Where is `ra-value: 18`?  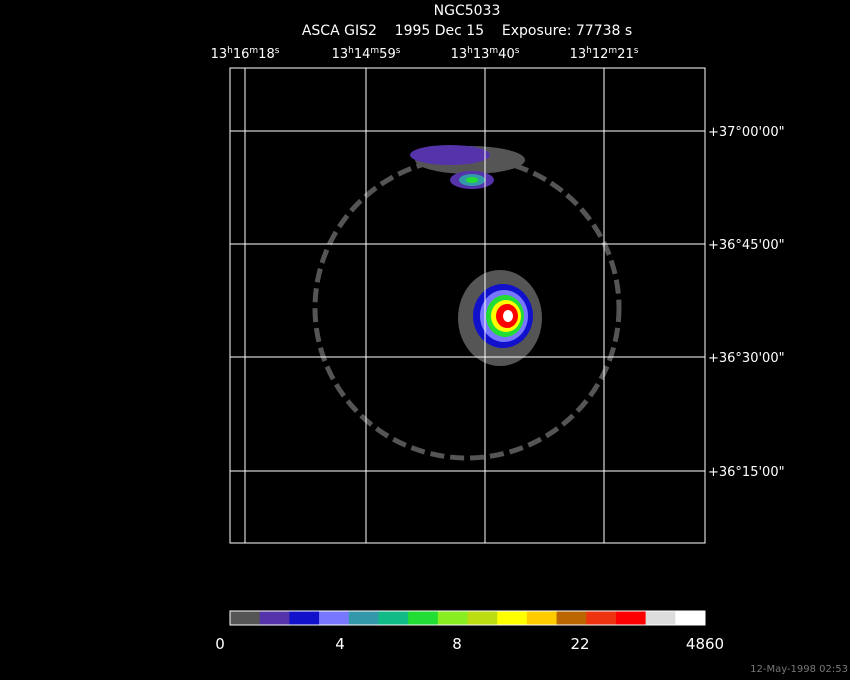
ra-value: 18 is located at coordinates (266, 54).